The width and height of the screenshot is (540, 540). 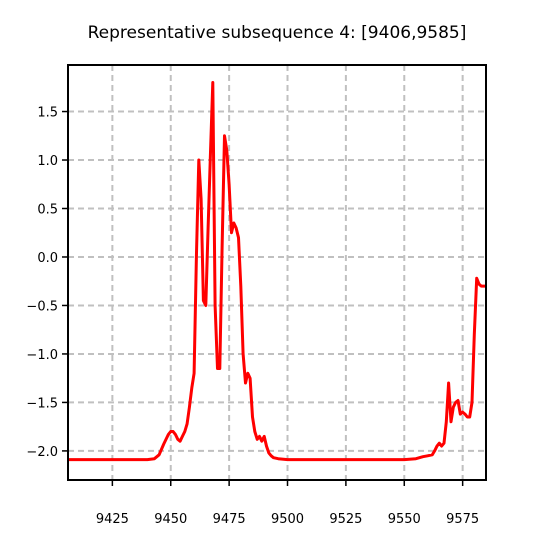 What do you see at coordinates (42, 452) in the screenshot?
I see `y-tick-label: −2.0` at bounding box center [42, 452].